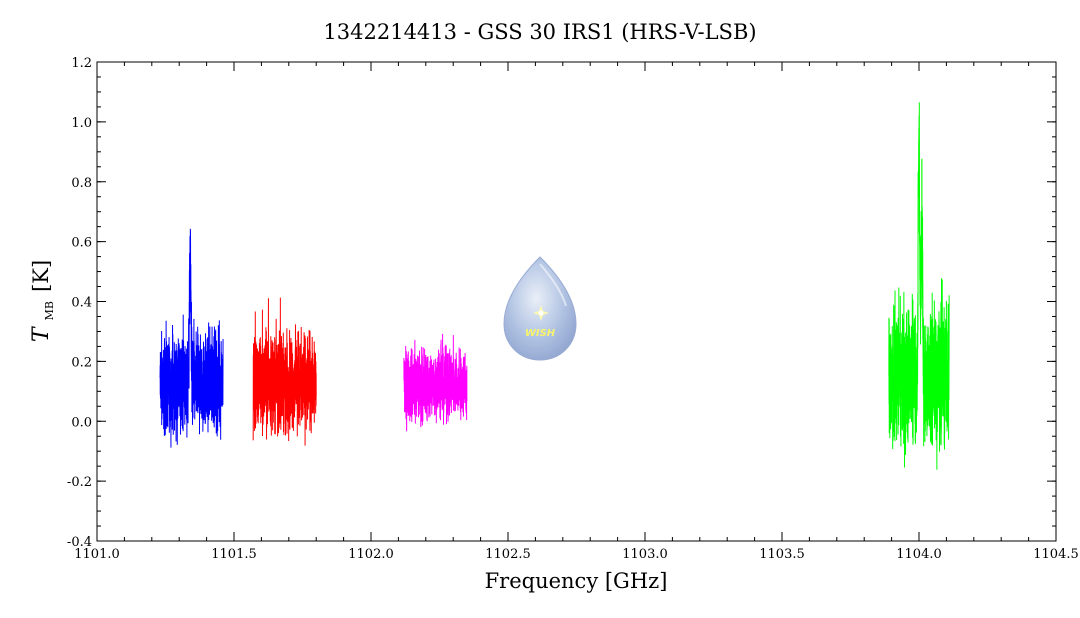  I want to click on x-tick-label: 1103.5, so click(782, 554).